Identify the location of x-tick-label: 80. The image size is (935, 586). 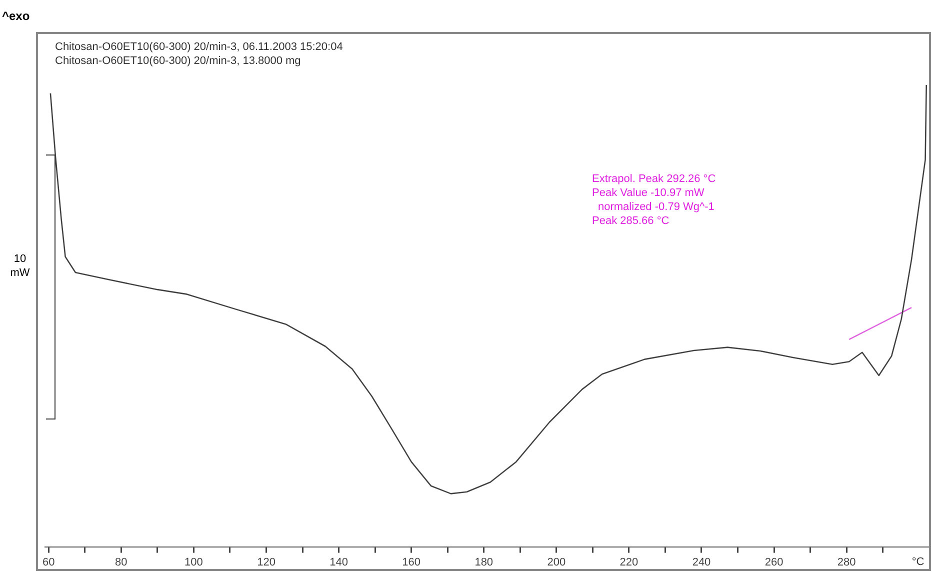
(121, 562).